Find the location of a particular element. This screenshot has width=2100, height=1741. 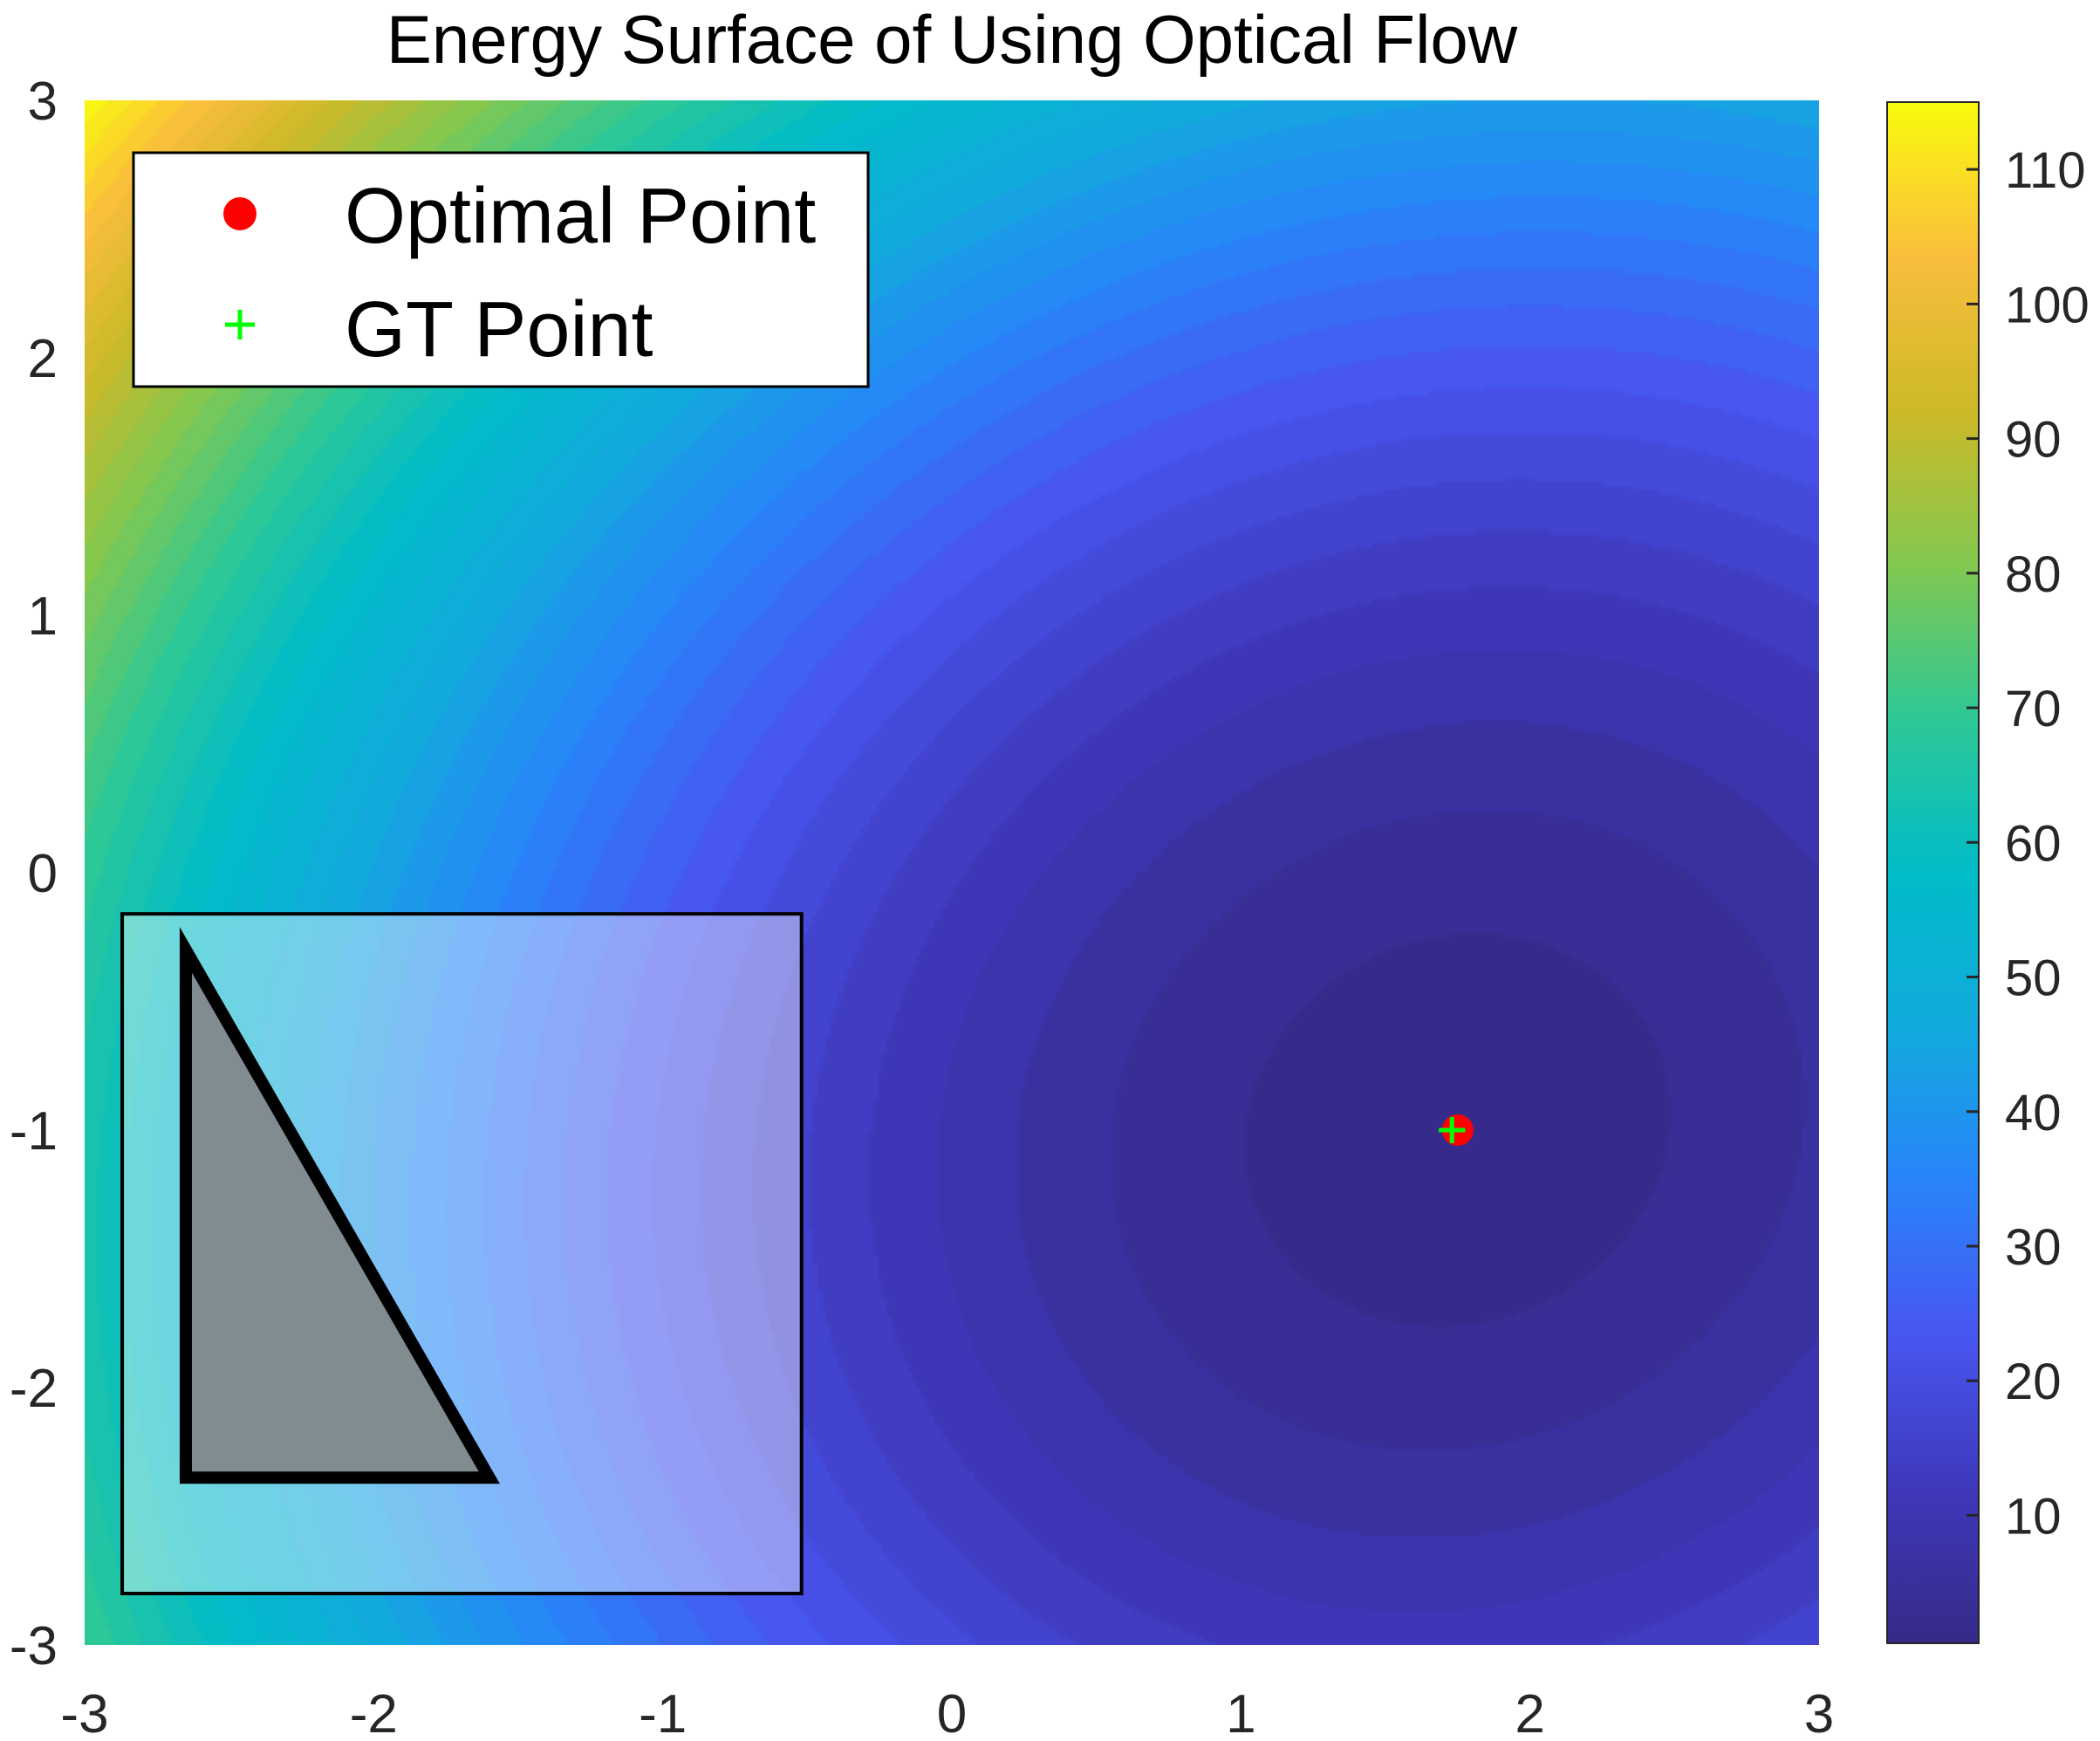

colorbar-tick-label: 40 is located at coordinates (2033, 1113).